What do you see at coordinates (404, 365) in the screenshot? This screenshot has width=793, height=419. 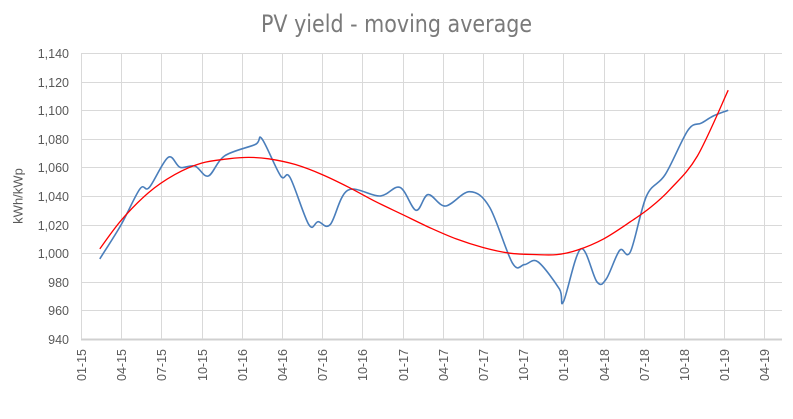 I see `x-tick-label: 01-17` at bounding box center [404, 365].